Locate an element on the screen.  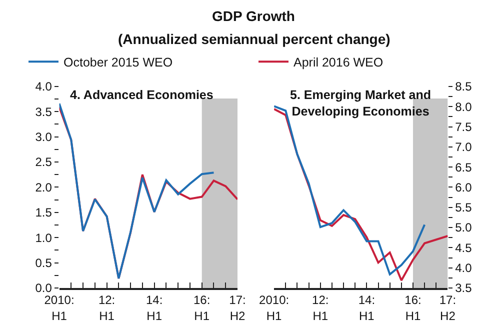
y-tick-label: 2.0 is located at coordinates (43, 187).